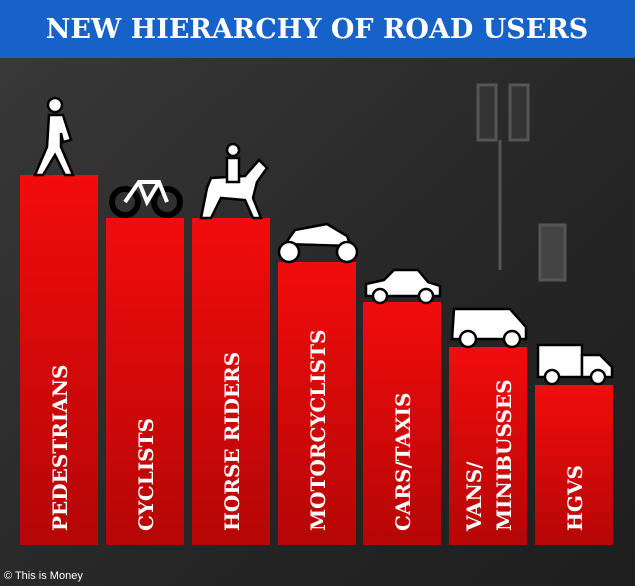 This screenshot has height=586, width=635. What do you see at coordinates (43, 576) in the screenshot?
I see `credit: © This is Money` at bounding box center [43, 576].